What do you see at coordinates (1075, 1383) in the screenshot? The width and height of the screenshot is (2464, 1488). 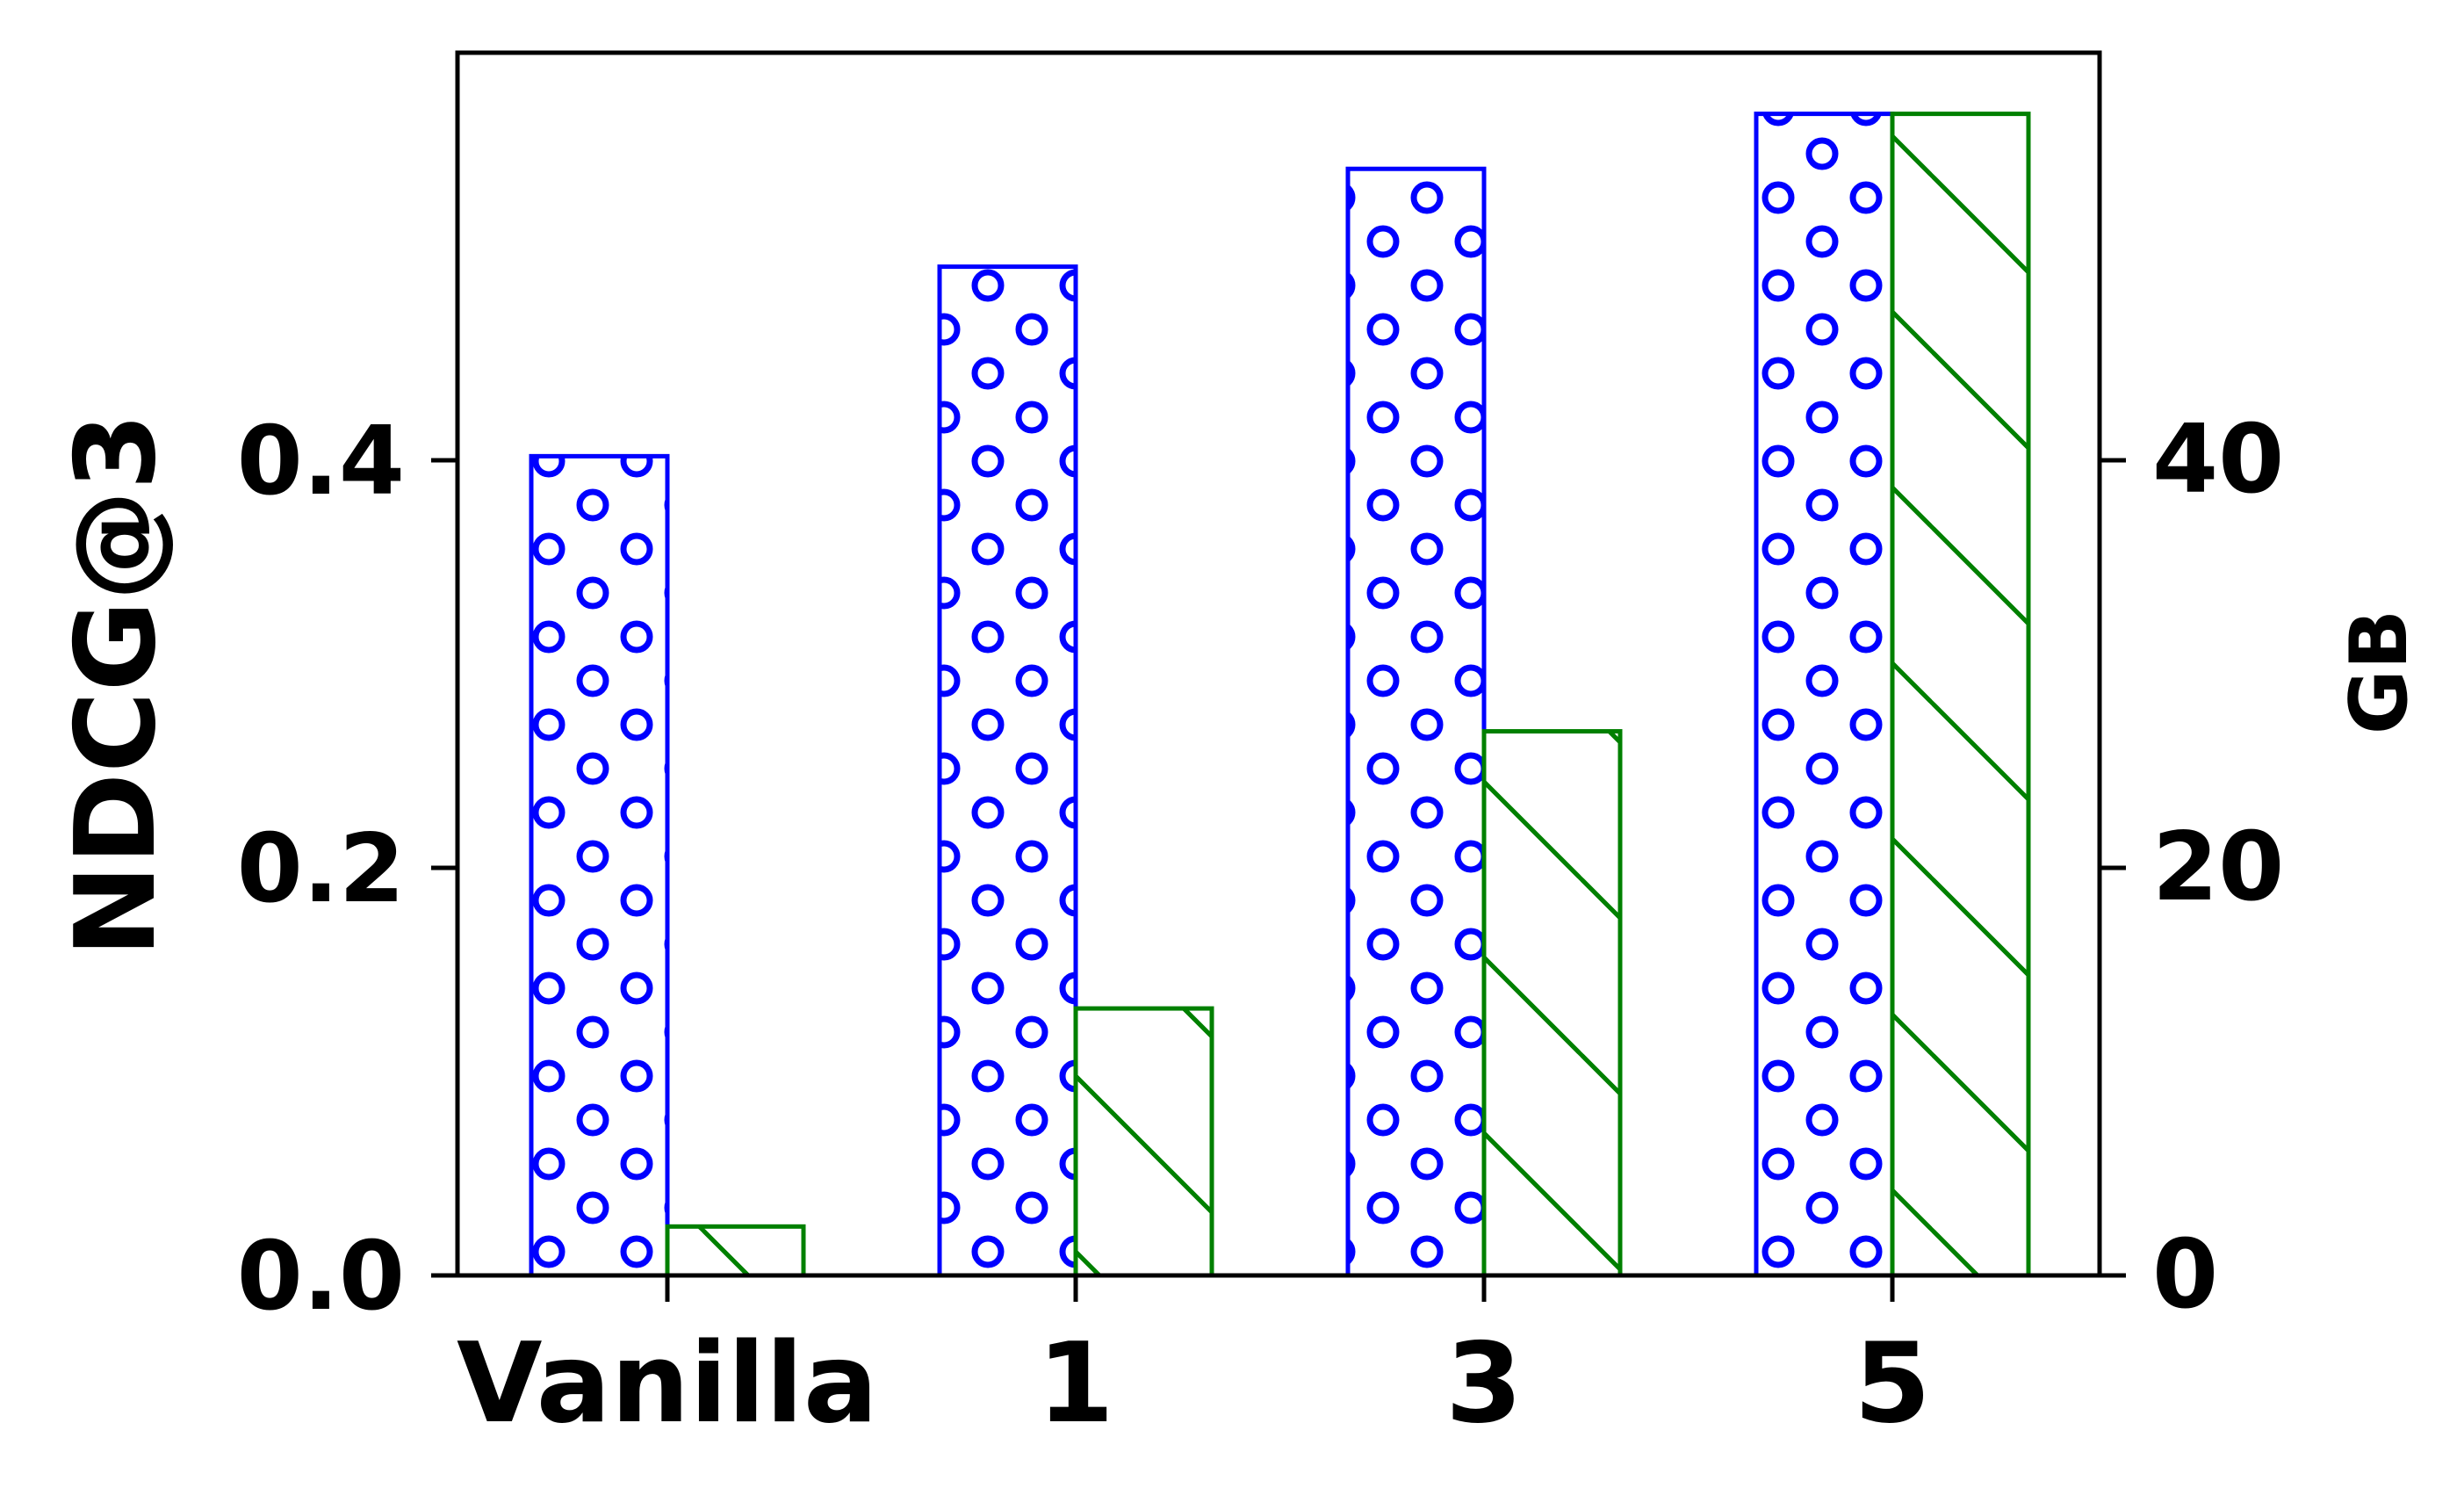 I see `x-tick-label: 1` at bounding box center [1075, 1383].